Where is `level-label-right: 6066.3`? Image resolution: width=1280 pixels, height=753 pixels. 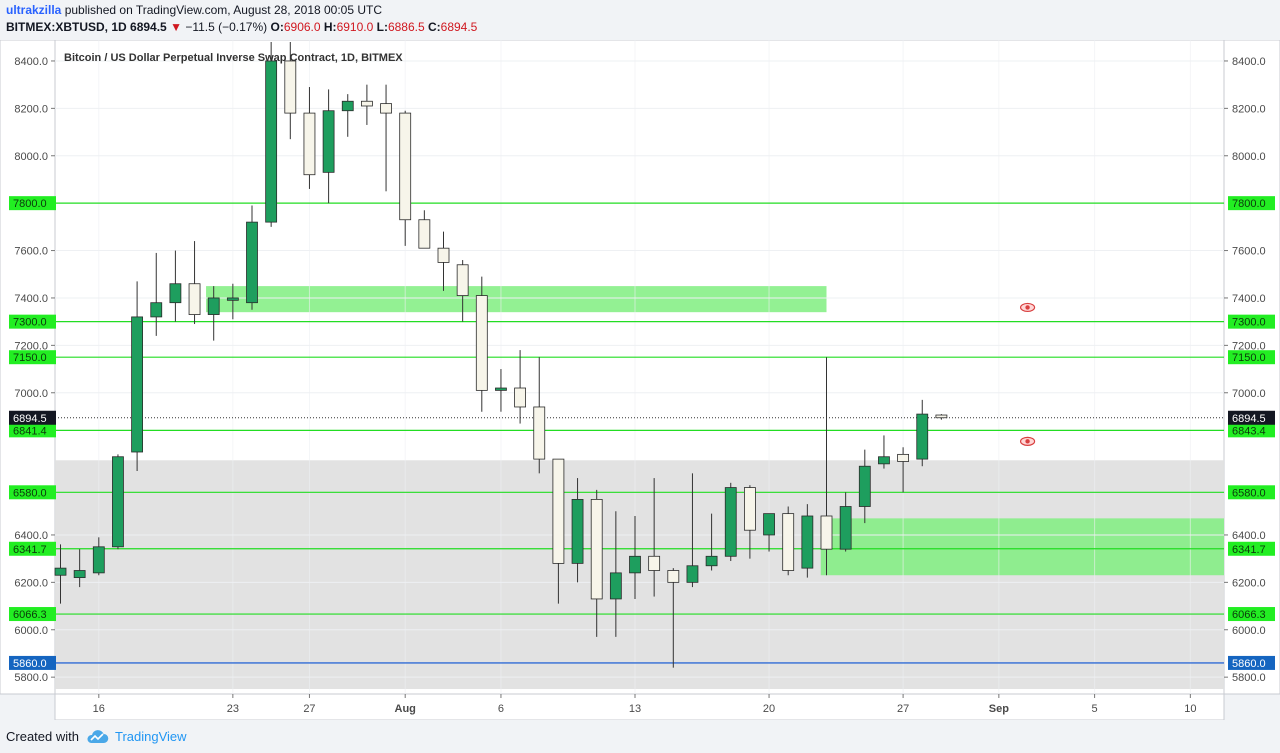
level-label-right: 6066.3 is located at coordinates (1249, 615).